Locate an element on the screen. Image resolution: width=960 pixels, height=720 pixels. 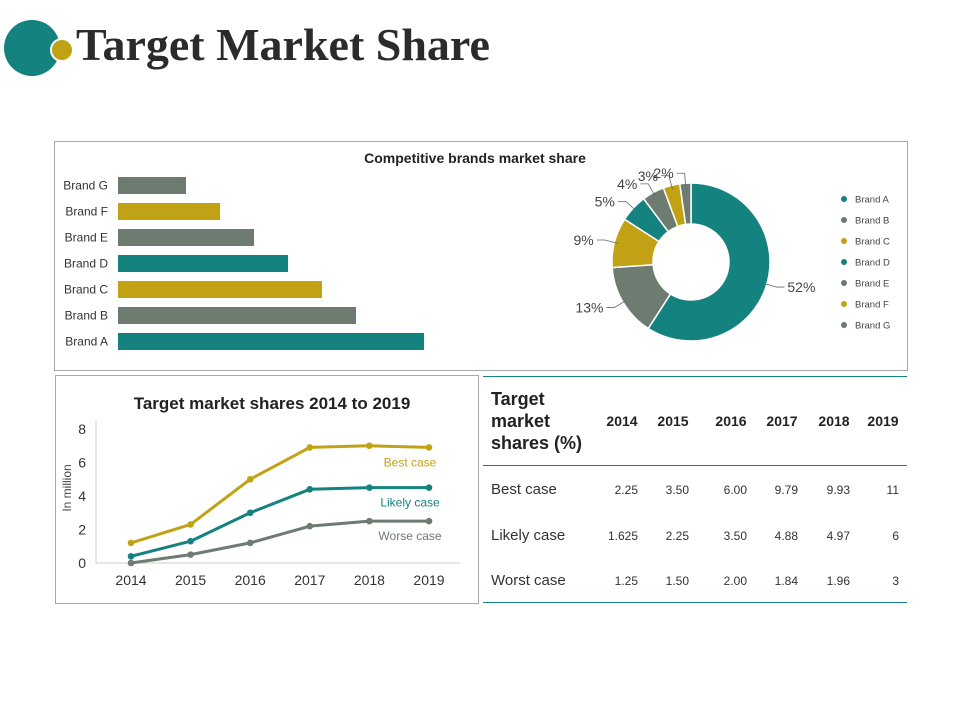
table-year-2019: 2019 is located at coordinates (883, 421).